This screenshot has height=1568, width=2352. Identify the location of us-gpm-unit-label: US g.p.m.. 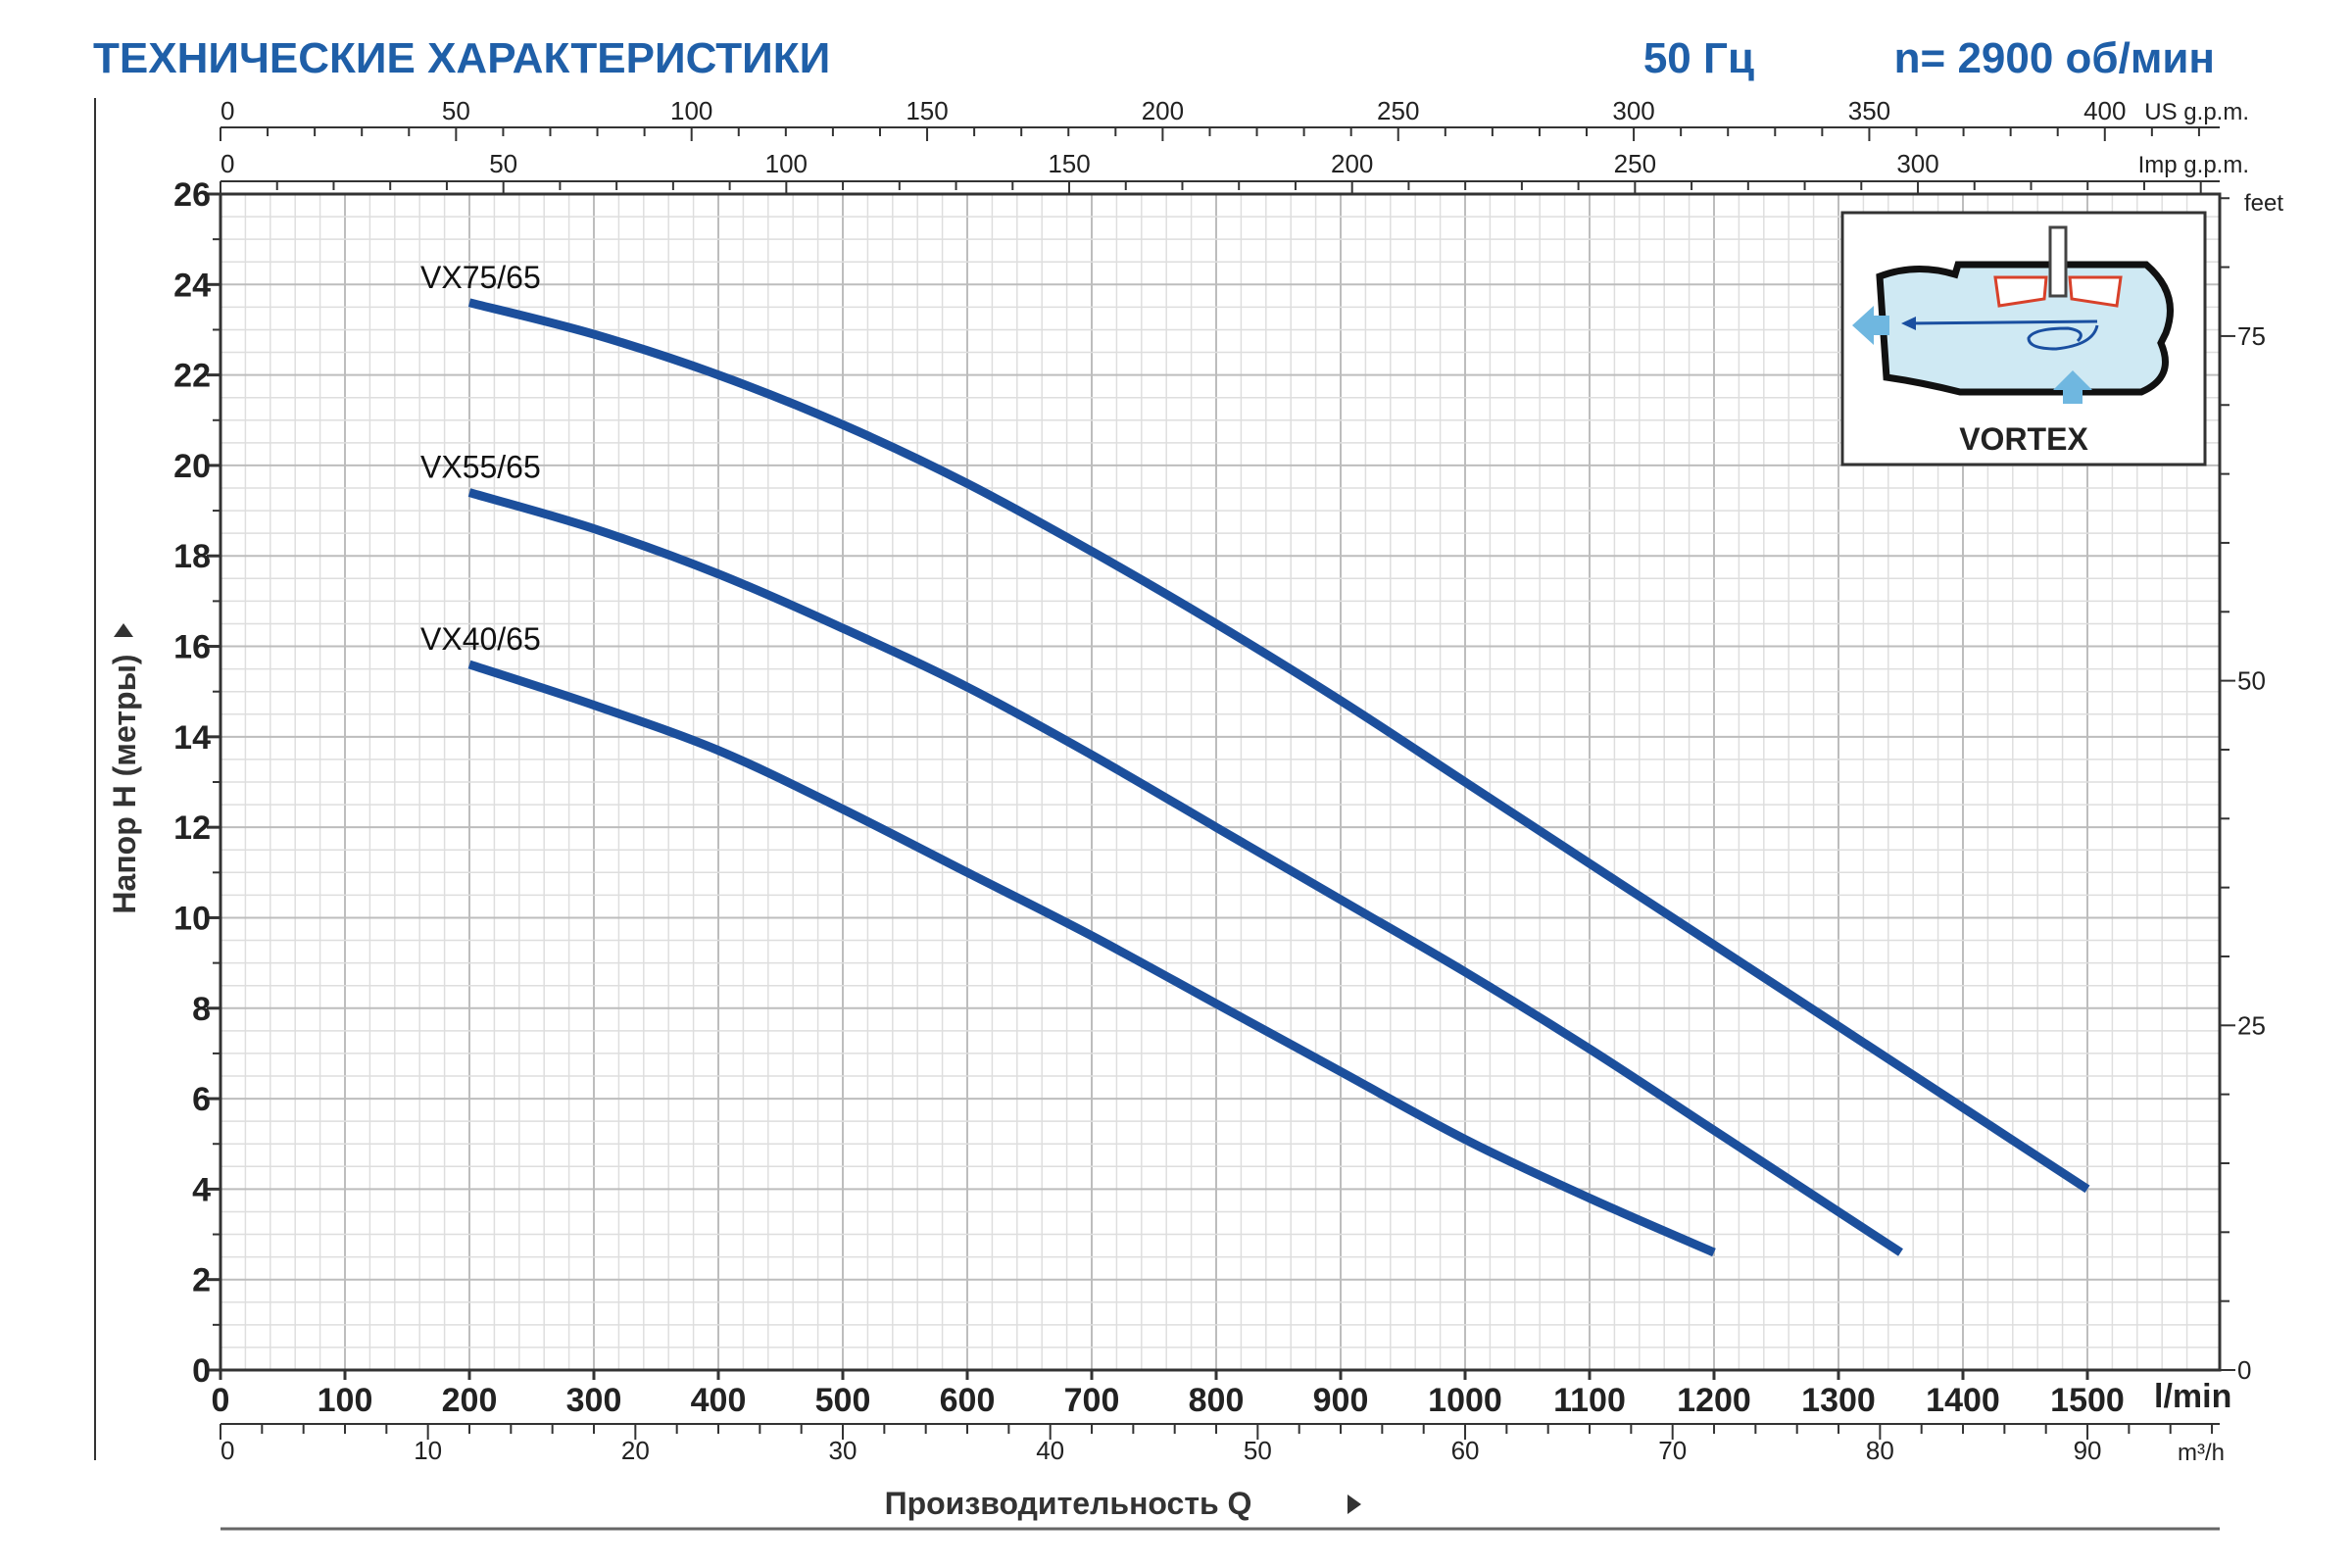
(2196, 112).